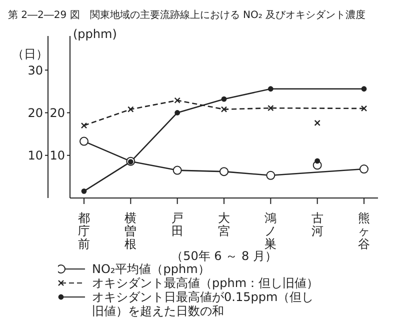 This screenshot has width=418, height=328. Describe the element at coordinates (130, 231) in the screenshot. I see `x-tick-label: 横曽根` at that location.